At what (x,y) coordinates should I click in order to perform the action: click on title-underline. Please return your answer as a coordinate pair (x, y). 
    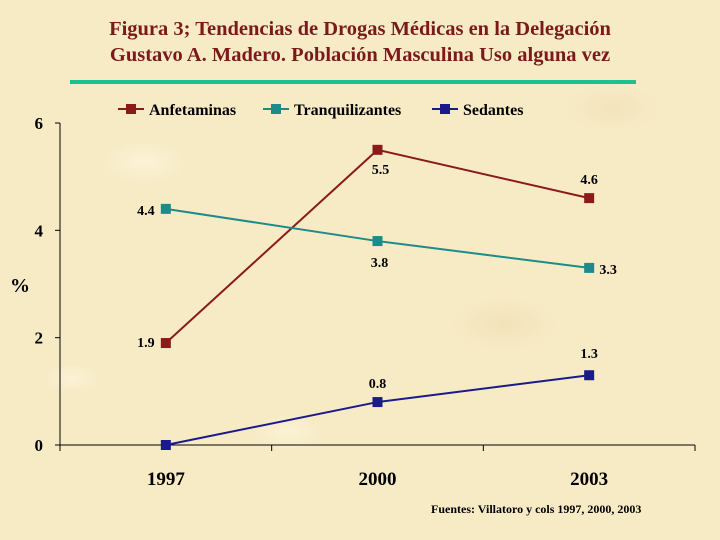
    Looking at the image, I should click on (353, 82).